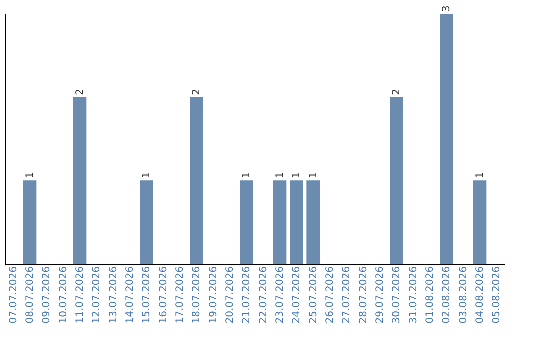 Image resolution: width=540 pixels, height=340 pixels. I want to click on x-tick-label: 18.07.2026, so click(197, 295).